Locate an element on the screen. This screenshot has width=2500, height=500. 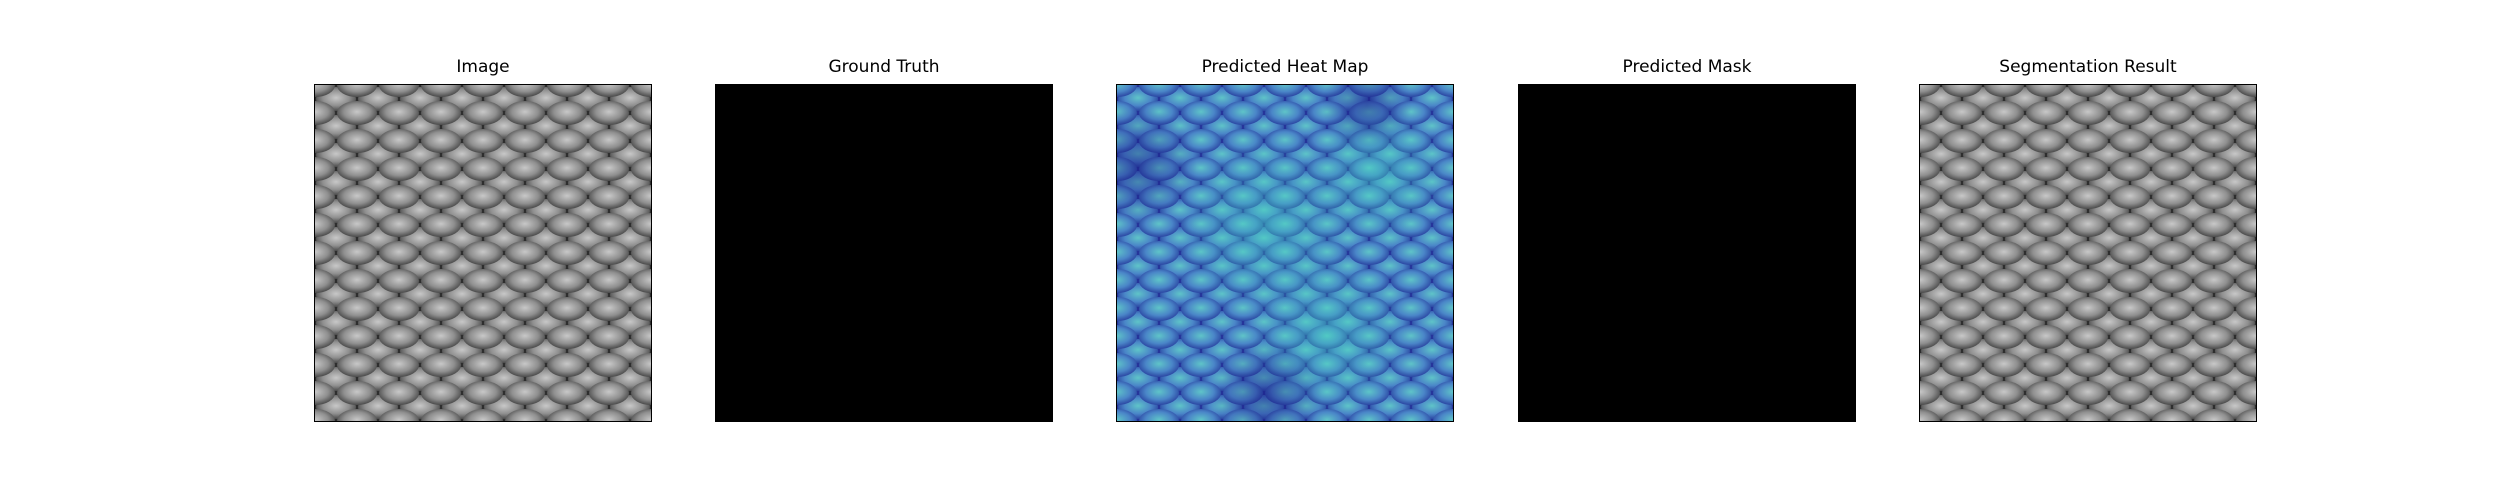
ground-truth-mask is located at coordinates (884, 253).